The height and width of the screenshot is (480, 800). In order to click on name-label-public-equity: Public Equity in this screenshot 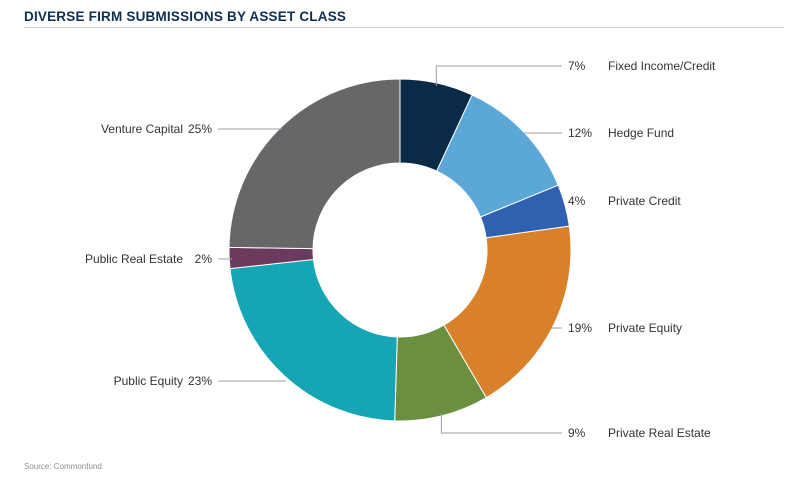, I will do `click(148, 381)`.